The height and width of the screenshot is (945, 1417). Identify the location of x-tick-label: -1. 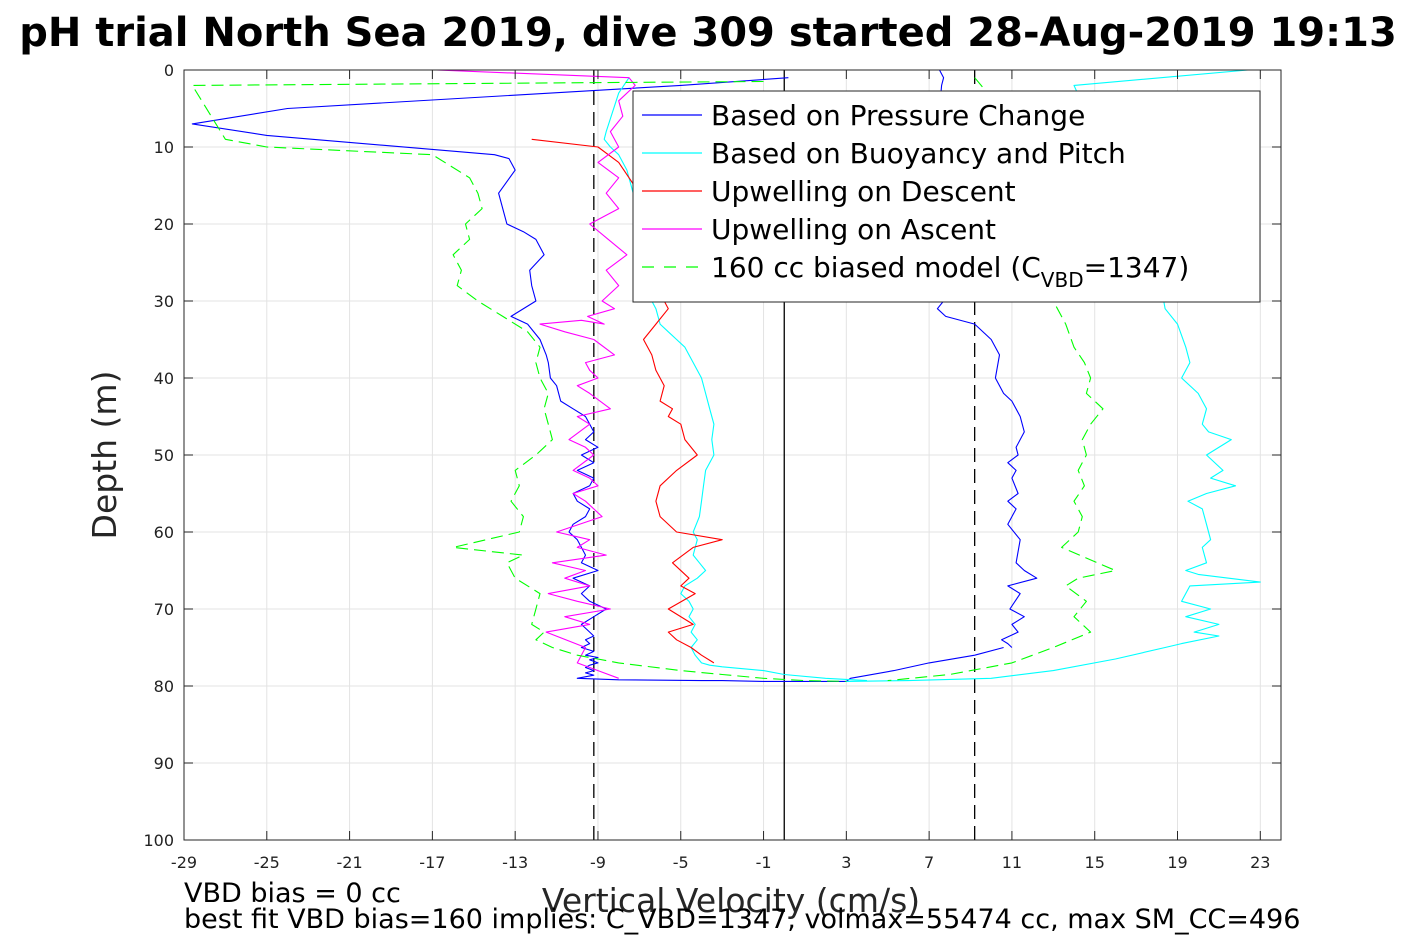
(764, 862).